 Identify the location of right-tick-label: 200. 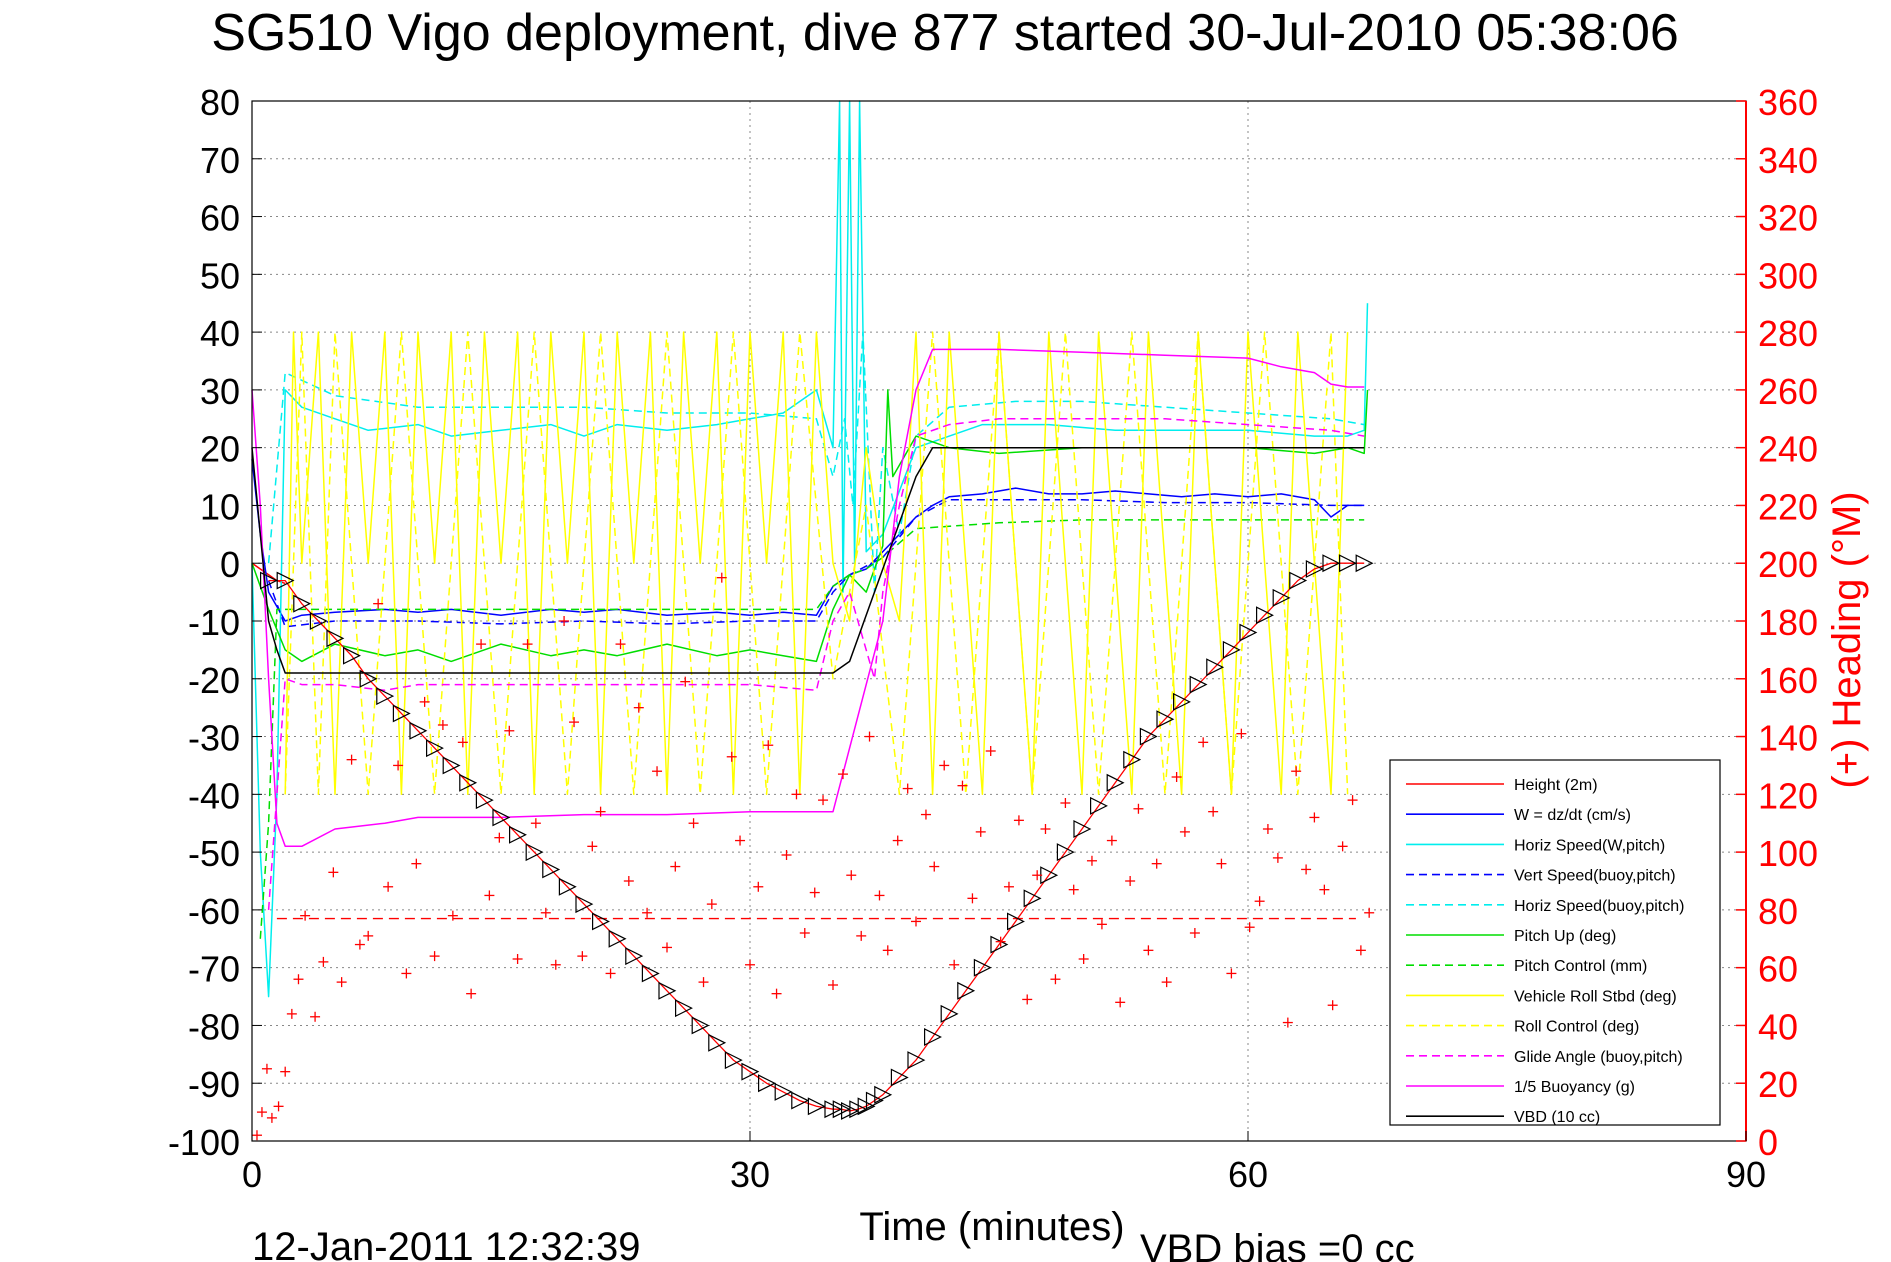
(1788, 564).